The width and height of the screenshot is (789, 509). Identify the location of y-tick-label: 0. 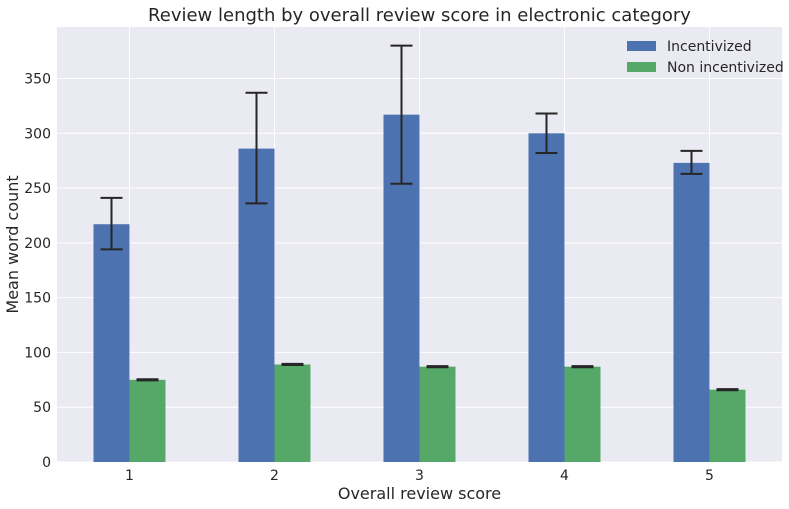
(46, 463).